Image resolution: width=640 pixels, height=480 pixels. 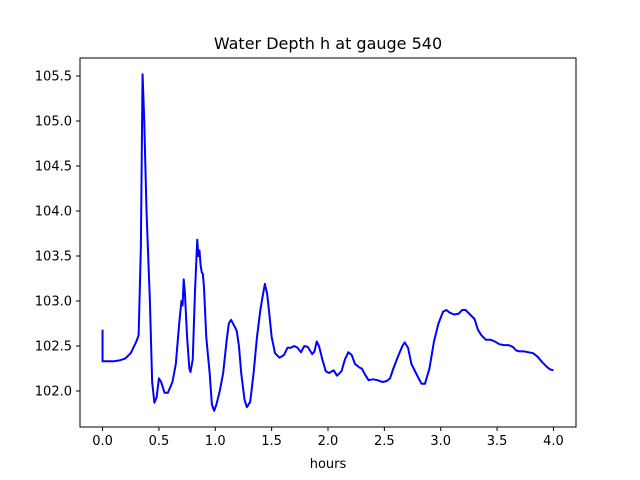 I want to click on y-tick-label: 104.5, so click(x=53, y=167).